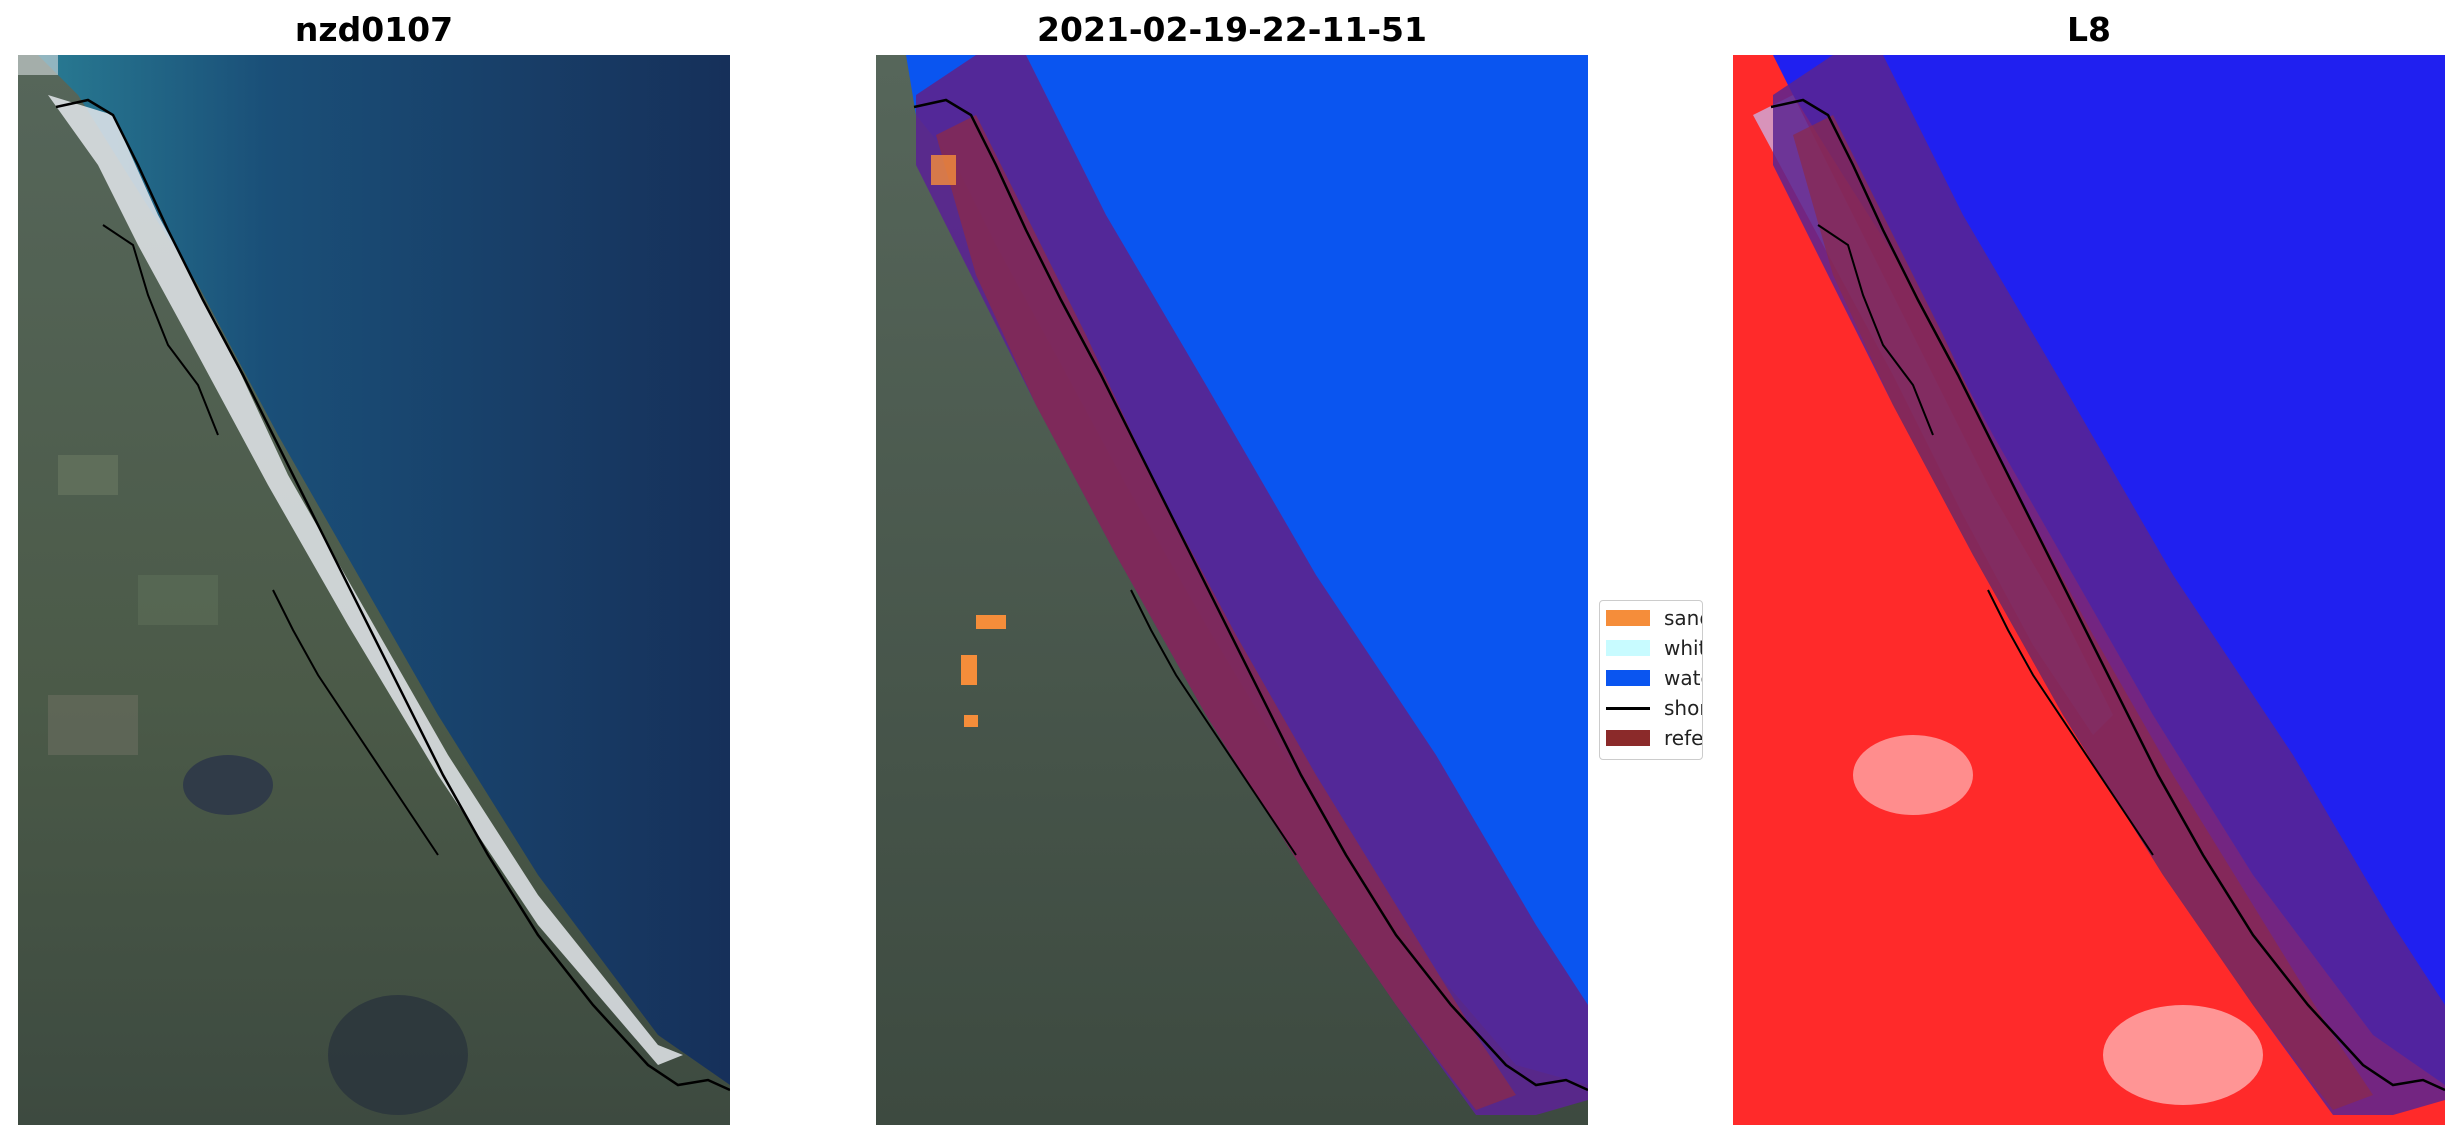 The image size is (2460, 1140). Describe the element at coordinates (1654, 678) in the screenshot. I see `legend-item-water: water` at that location.